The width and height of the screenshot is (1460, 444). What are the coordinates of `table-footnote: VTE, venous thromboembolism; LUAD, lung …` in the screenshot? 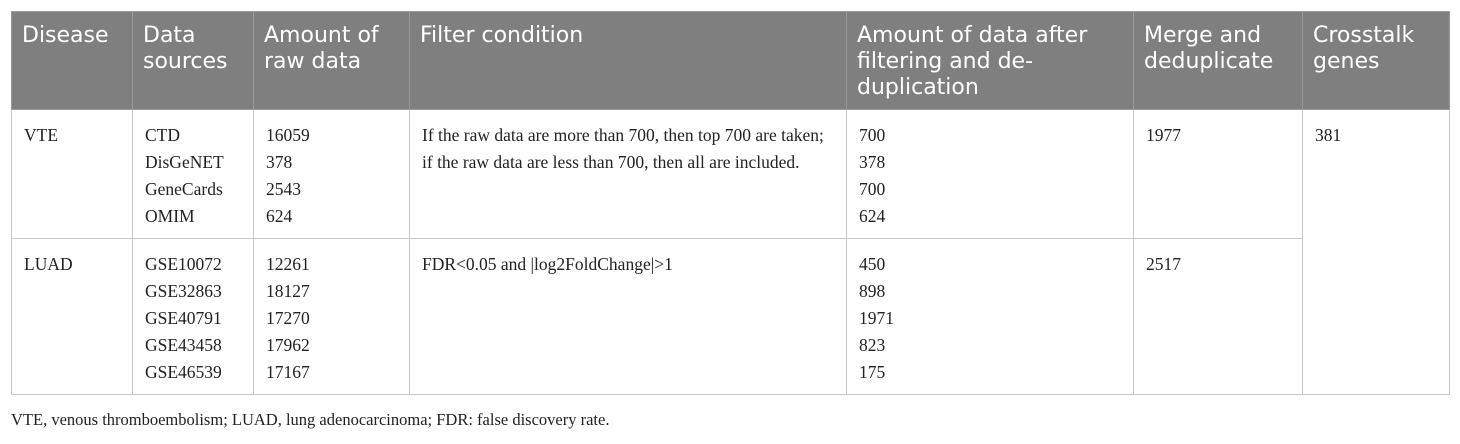 It's located at (310, 419).